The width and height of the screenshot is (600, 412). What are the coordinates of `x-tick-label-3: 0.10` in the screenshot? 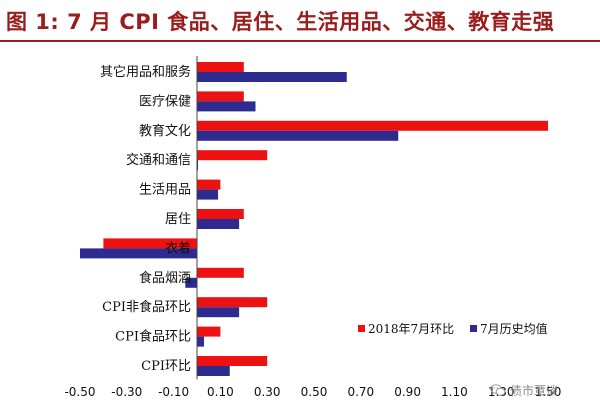 It's located at (220, 392).